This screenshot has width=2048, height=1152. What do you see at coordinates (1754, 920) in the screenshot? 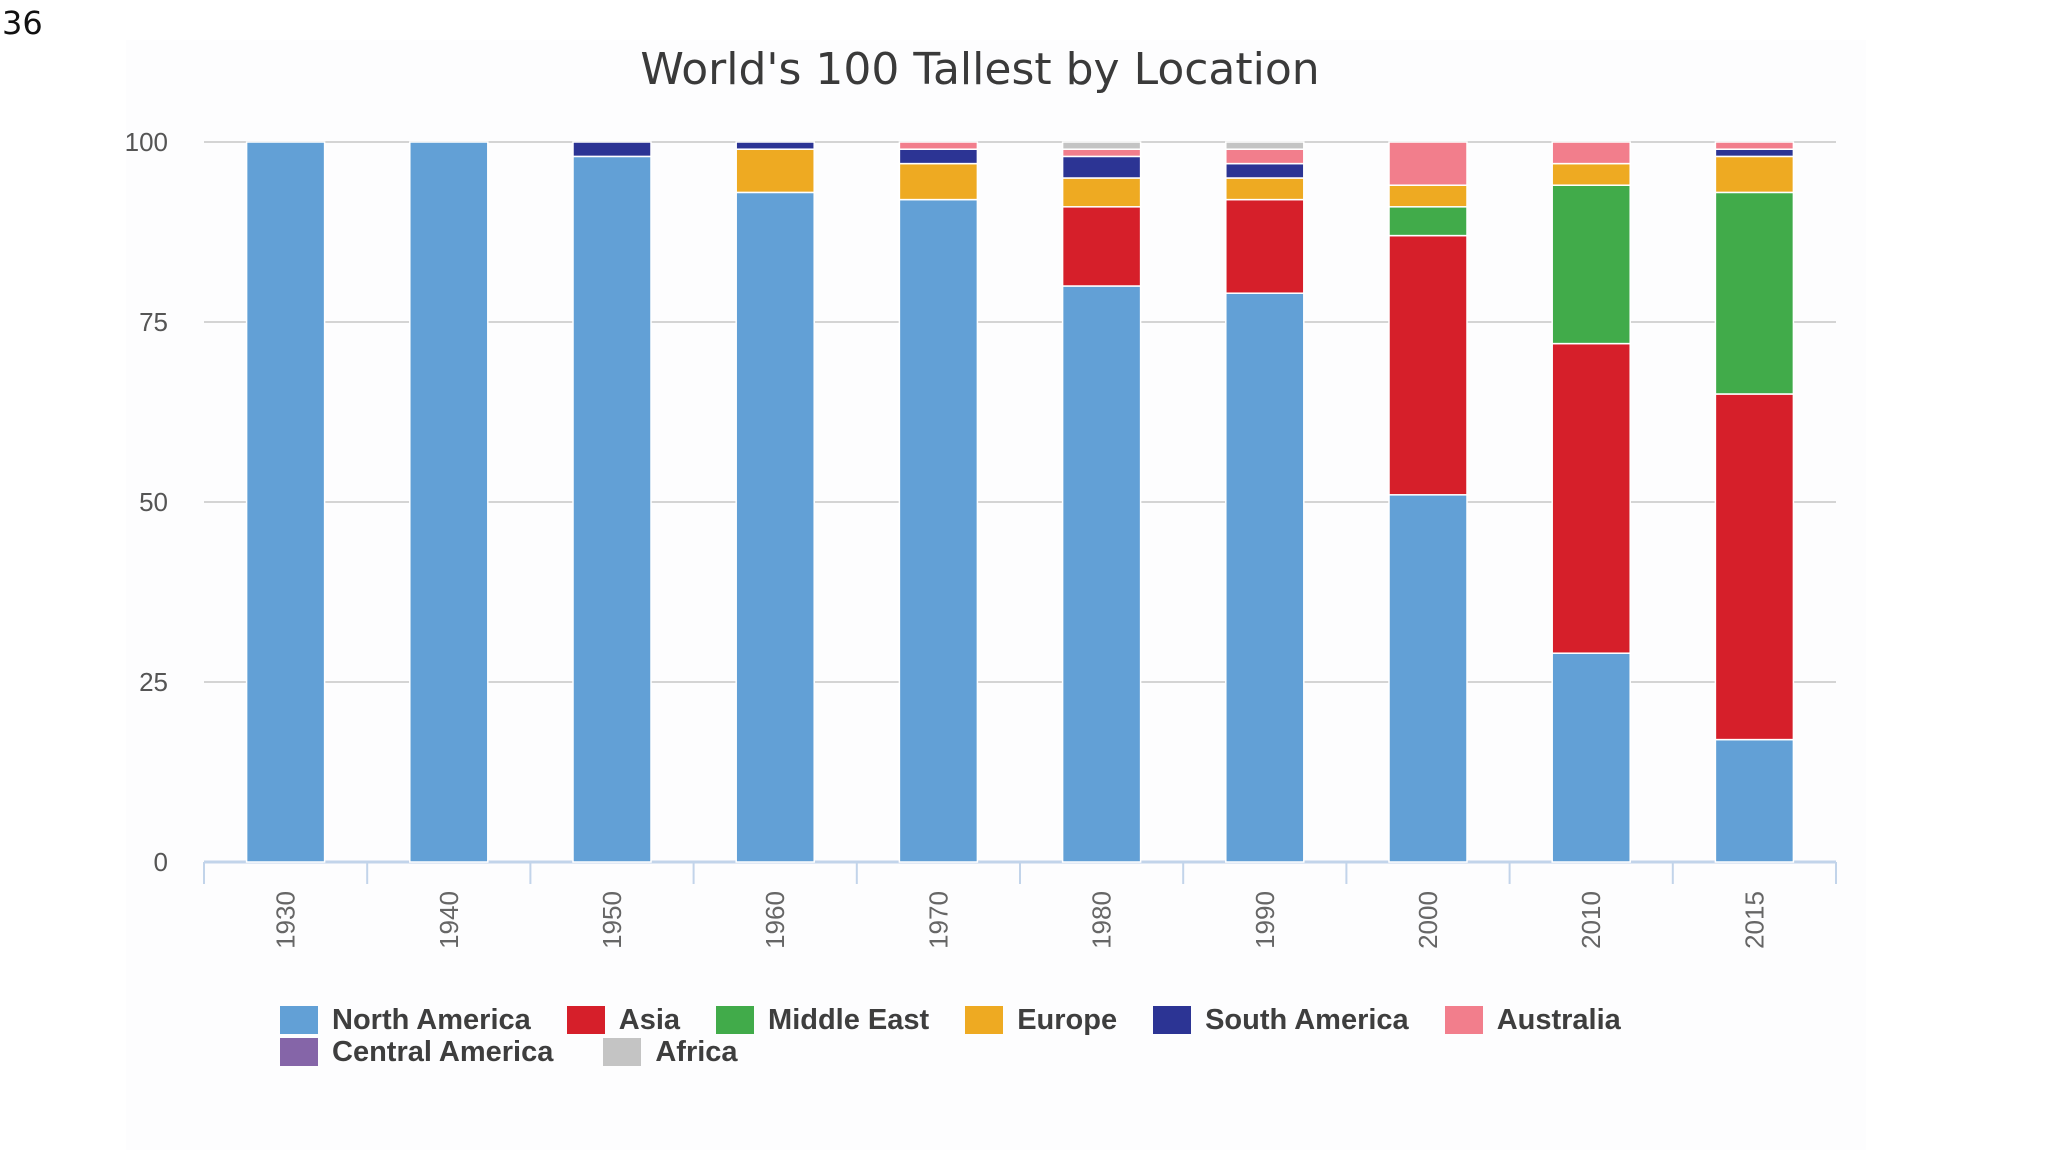
I see `x-tick-label: 2015` at bounding box center [1754, 920].